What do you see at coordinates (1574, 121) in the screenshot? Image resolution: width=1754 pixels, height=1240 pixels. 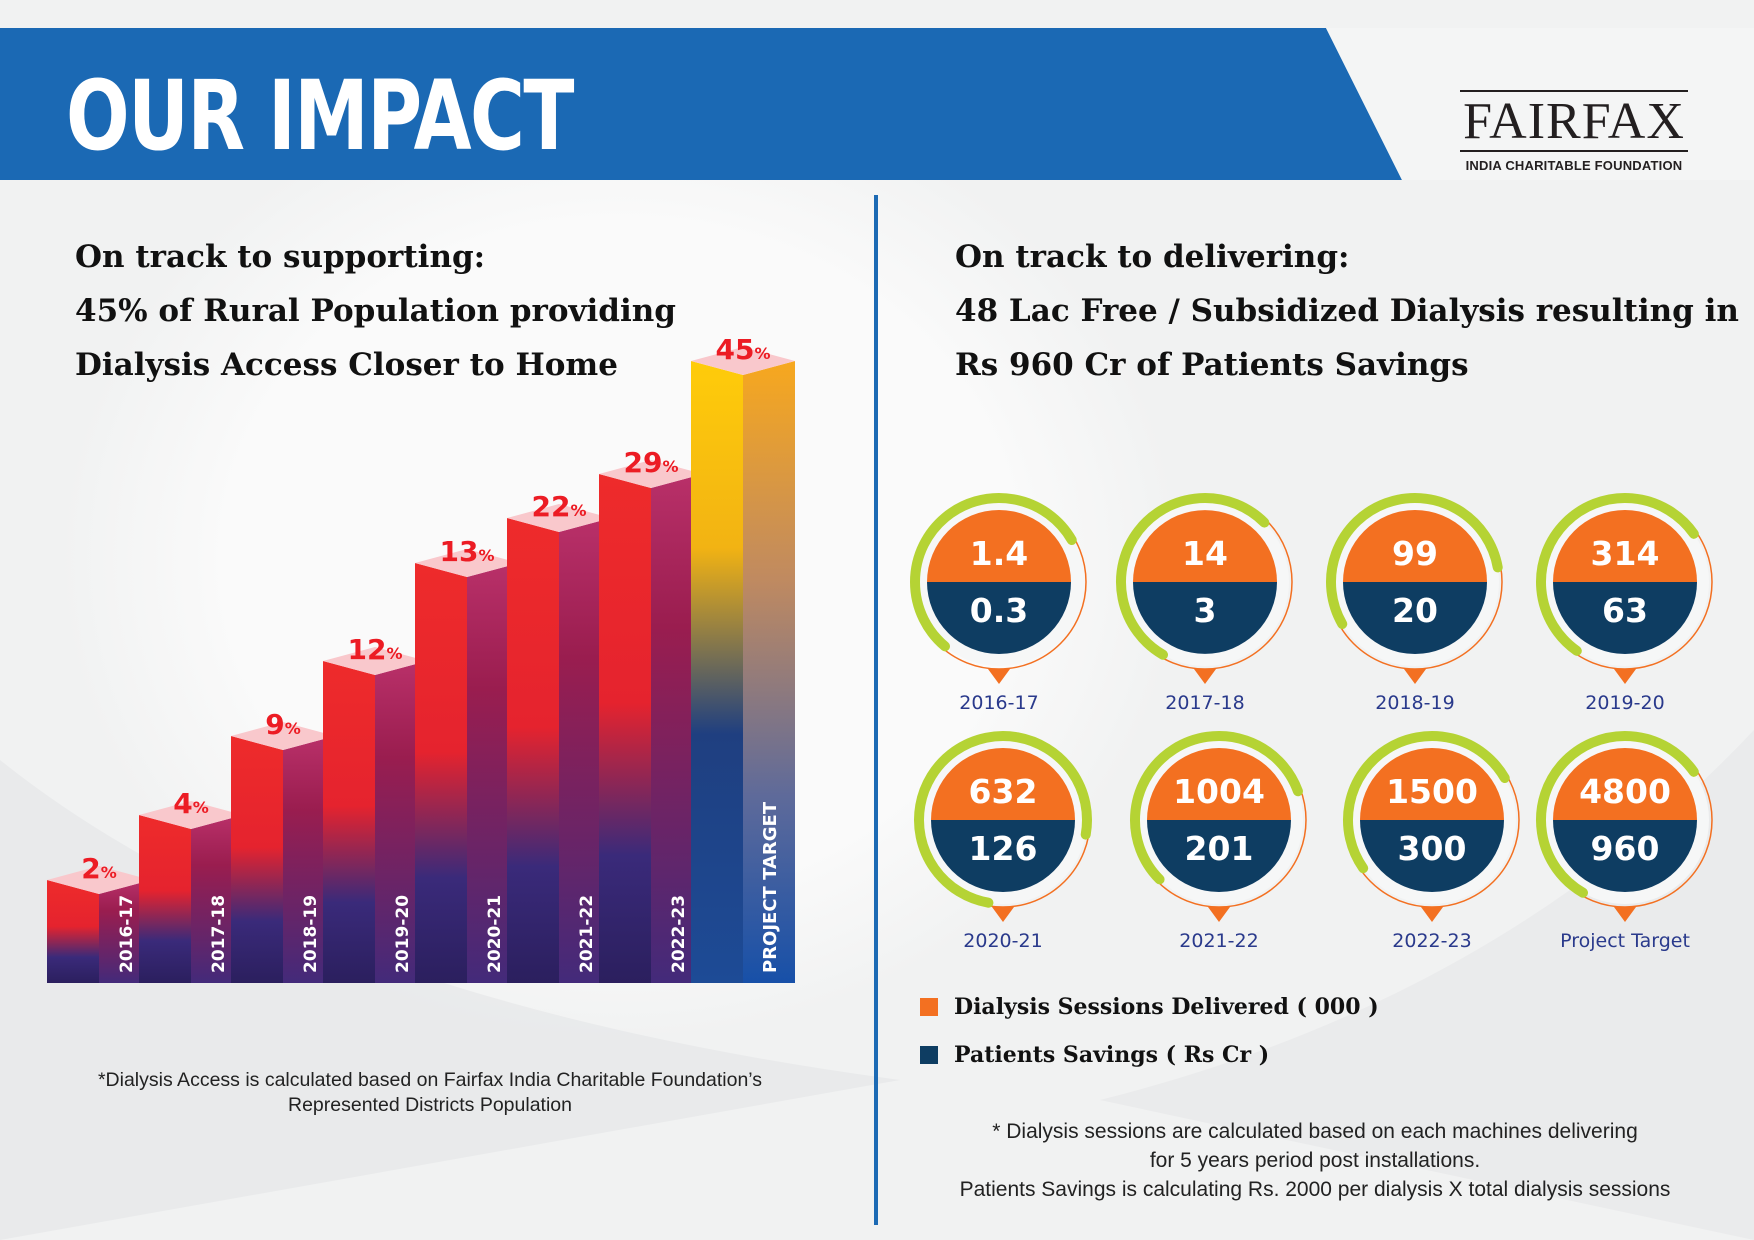 I see `logo-name: FAIRFAX` at bounding box center [1574, 121].